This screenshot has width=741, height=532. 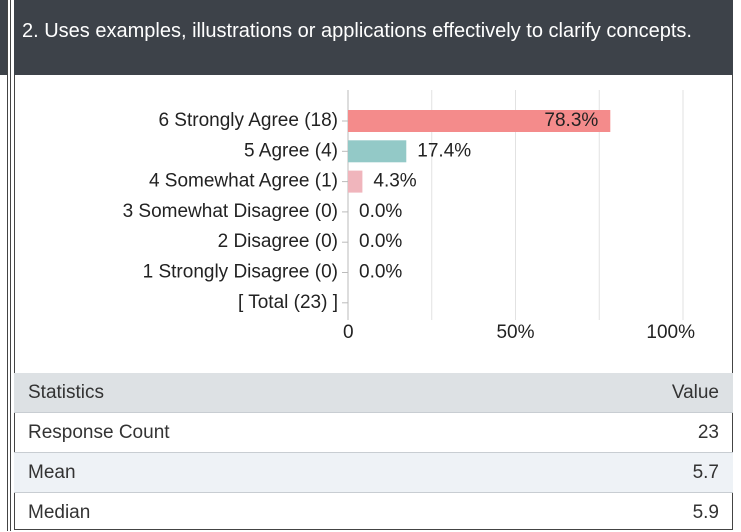 What do you see at coordinates (291, 150) in the screenshot?
I see `category-label: 5 Agree (4)` at bounding box center [291, 150].